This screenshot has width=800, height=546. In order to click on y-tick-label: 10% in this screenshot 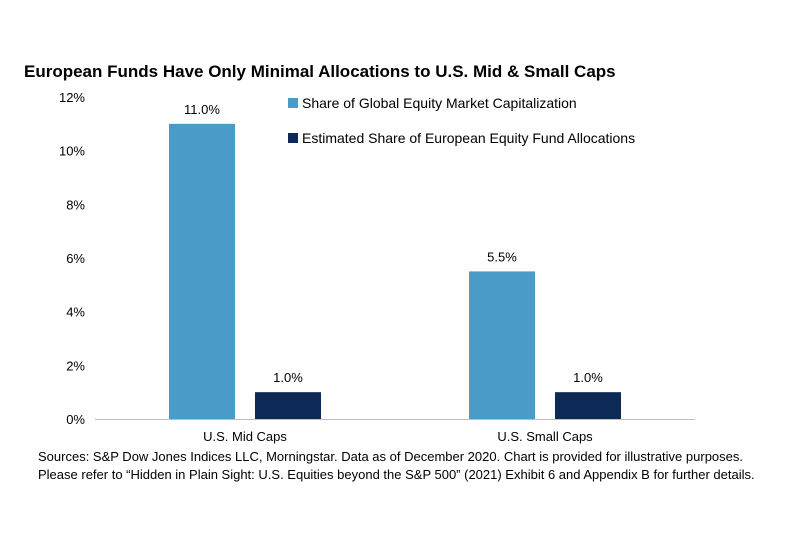, I will do `click(72, 151)`.